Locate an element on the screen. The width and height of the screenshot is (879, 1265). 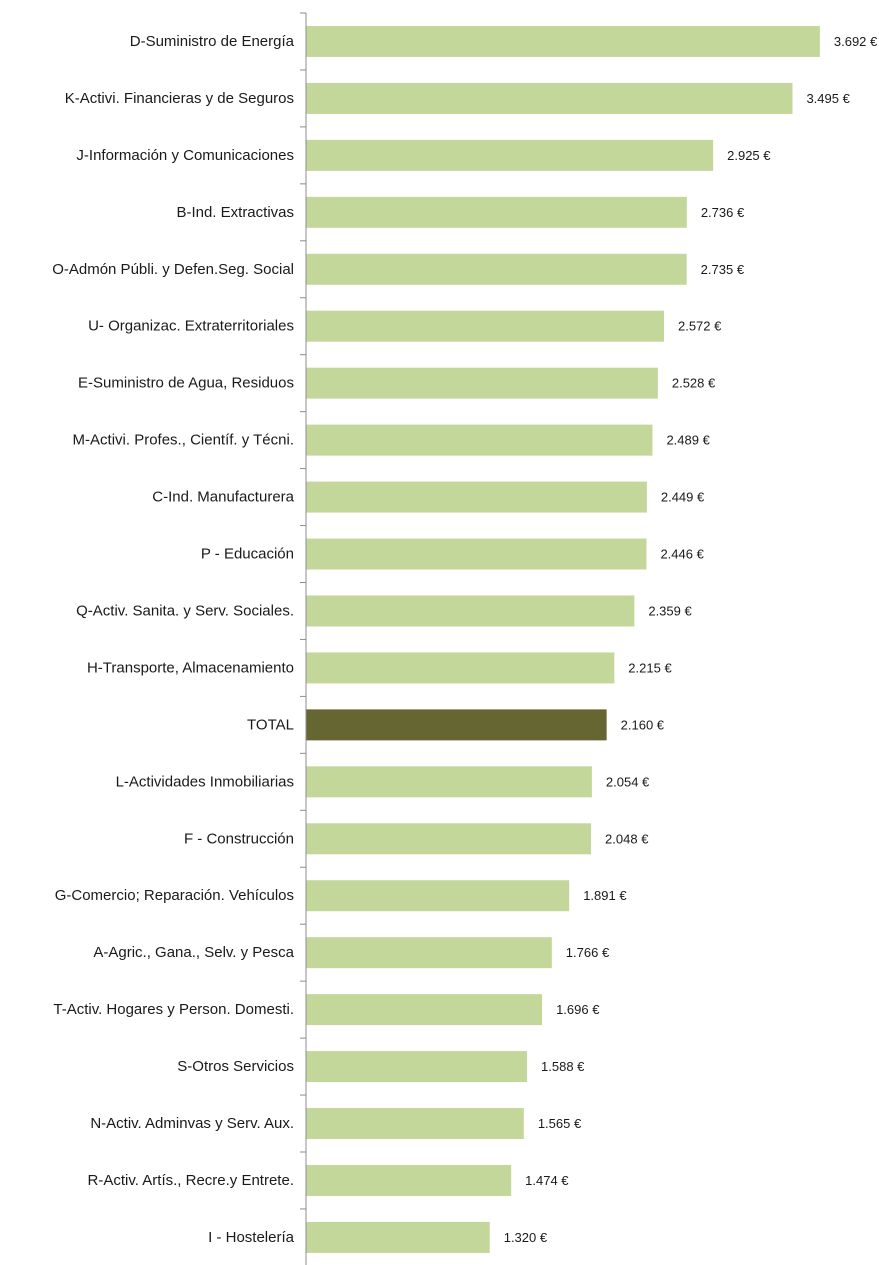
value-label-l-actividades-inmobiliarias: 2.054 € is located at coordinates (628, 781).